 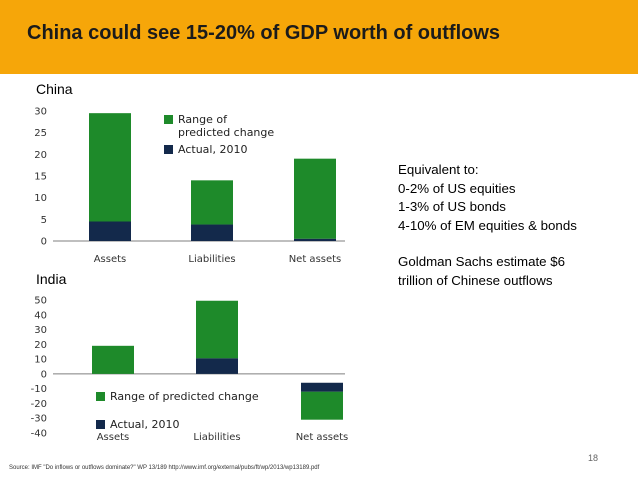 What do you see at coordinates (438, 169) in the screenshot?
I see `notes-heading: Equivalent to:` at bounding box center [438, 169].